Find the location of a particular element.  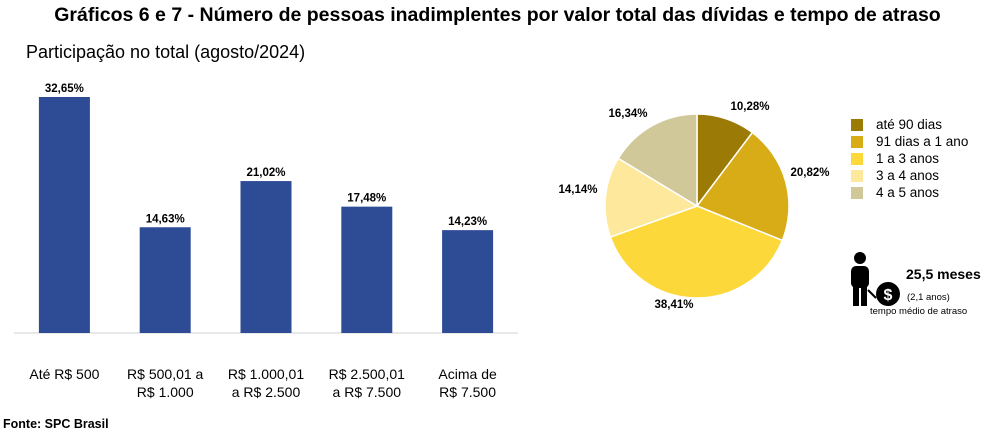

x-tick-label: R$ 1.000,01 a R$ 2.500 is located at coordinates (266, 383).